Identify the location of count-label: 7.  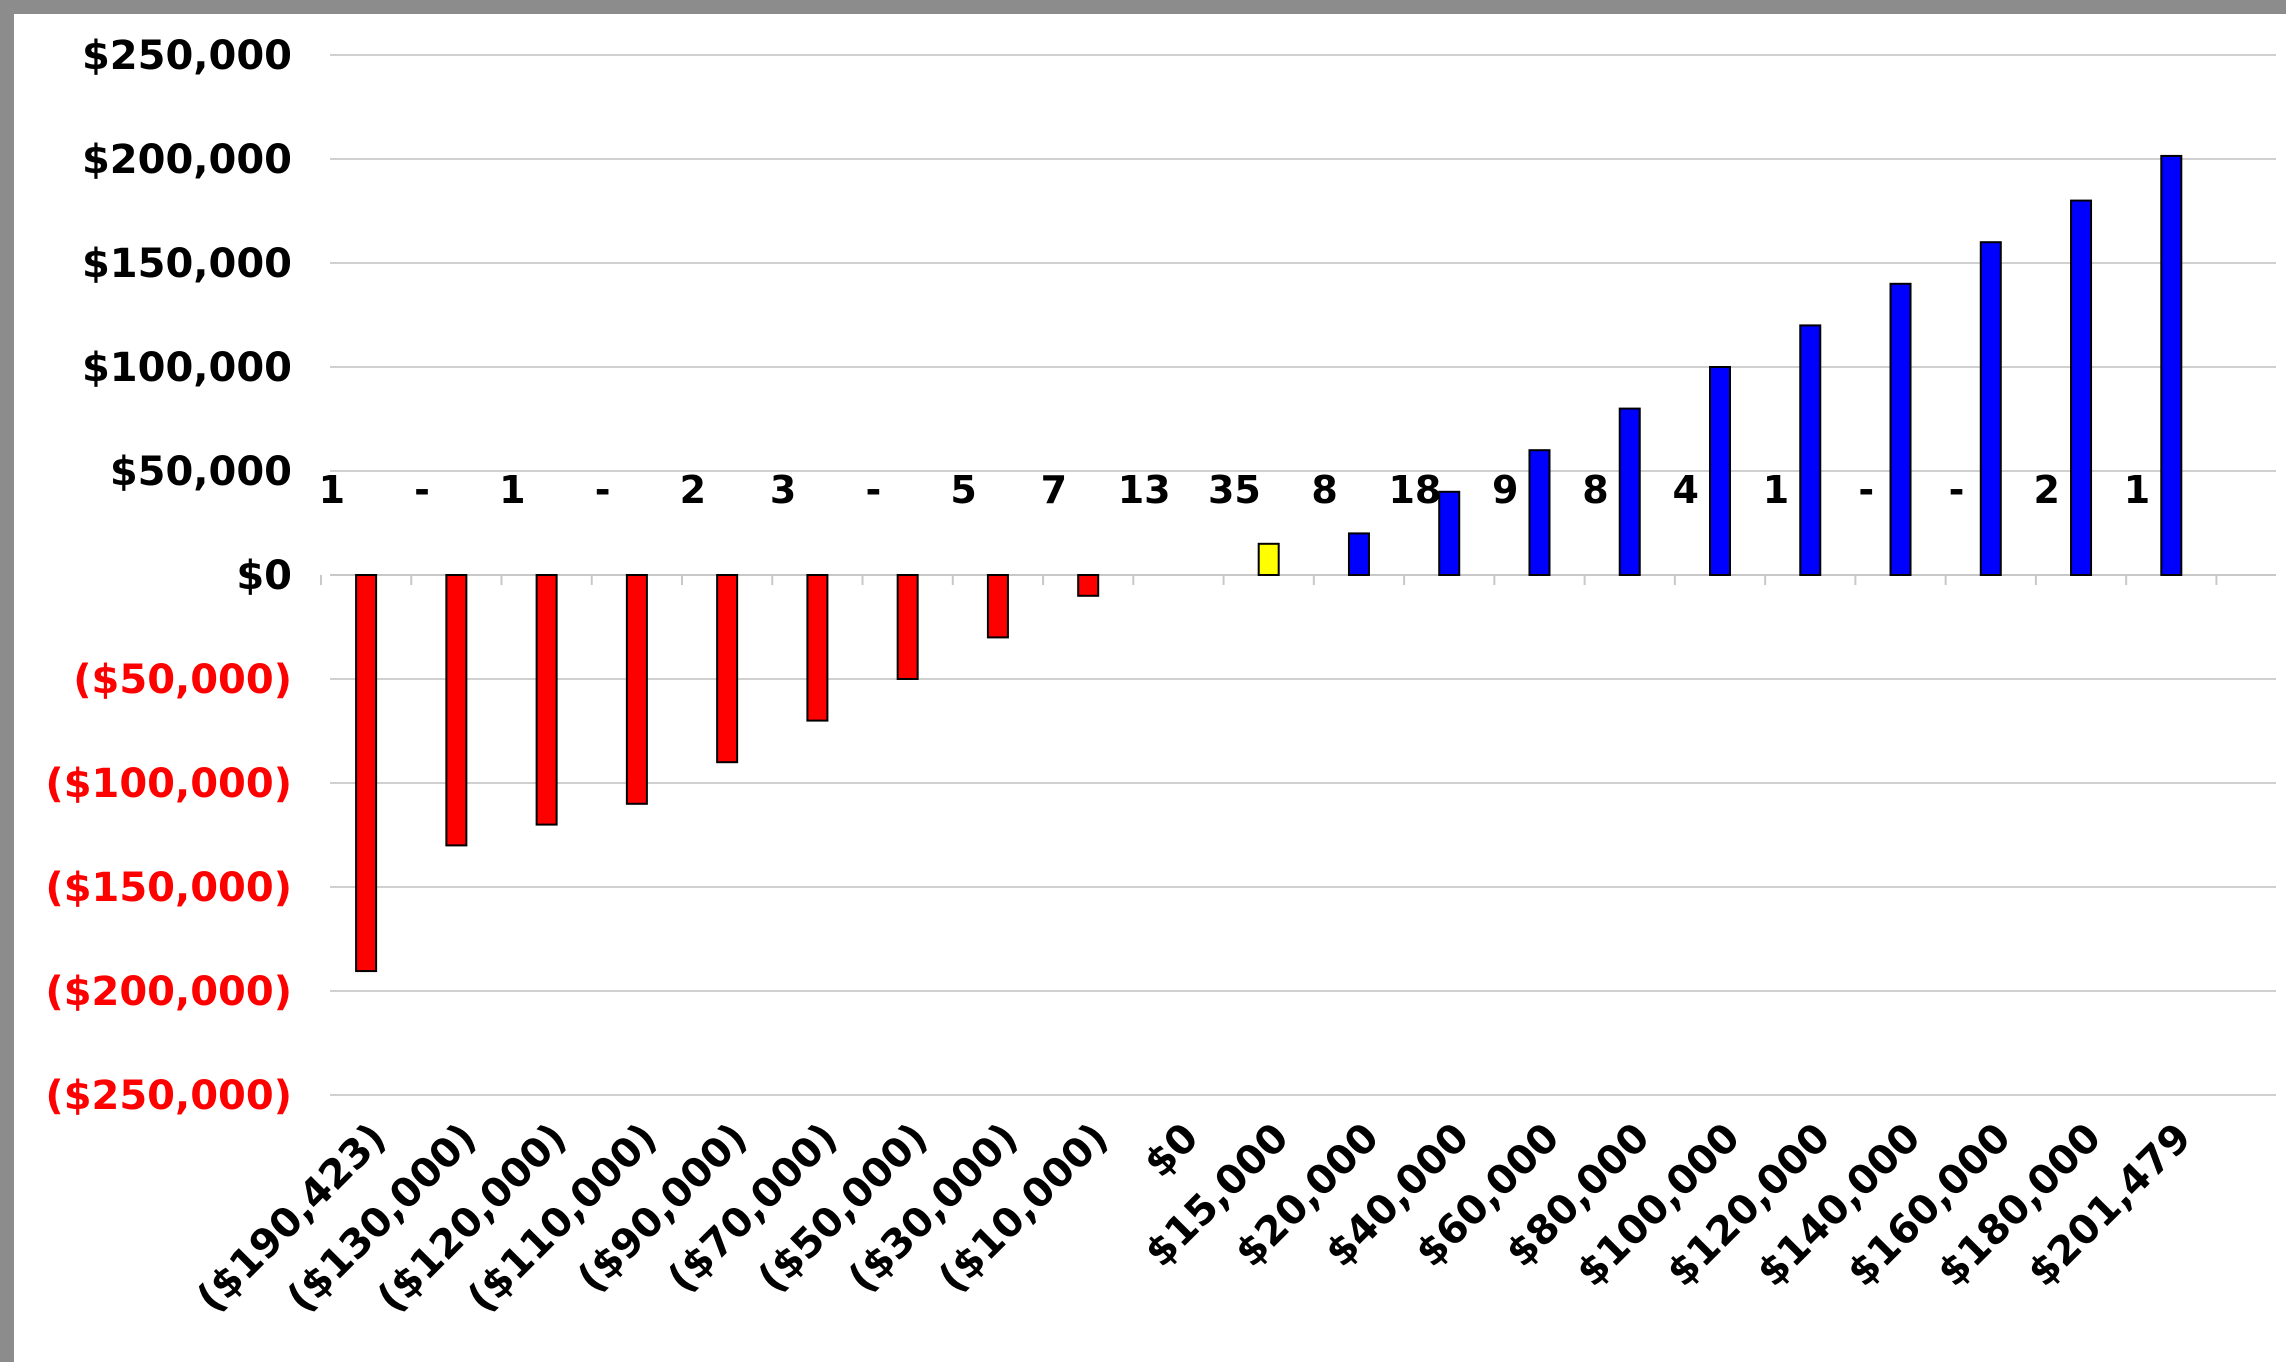
(1054, 490).